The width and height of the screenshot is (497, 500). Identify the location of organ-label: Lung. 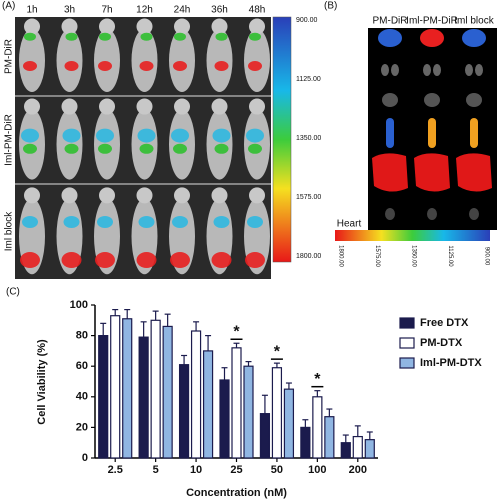
(349, 100).